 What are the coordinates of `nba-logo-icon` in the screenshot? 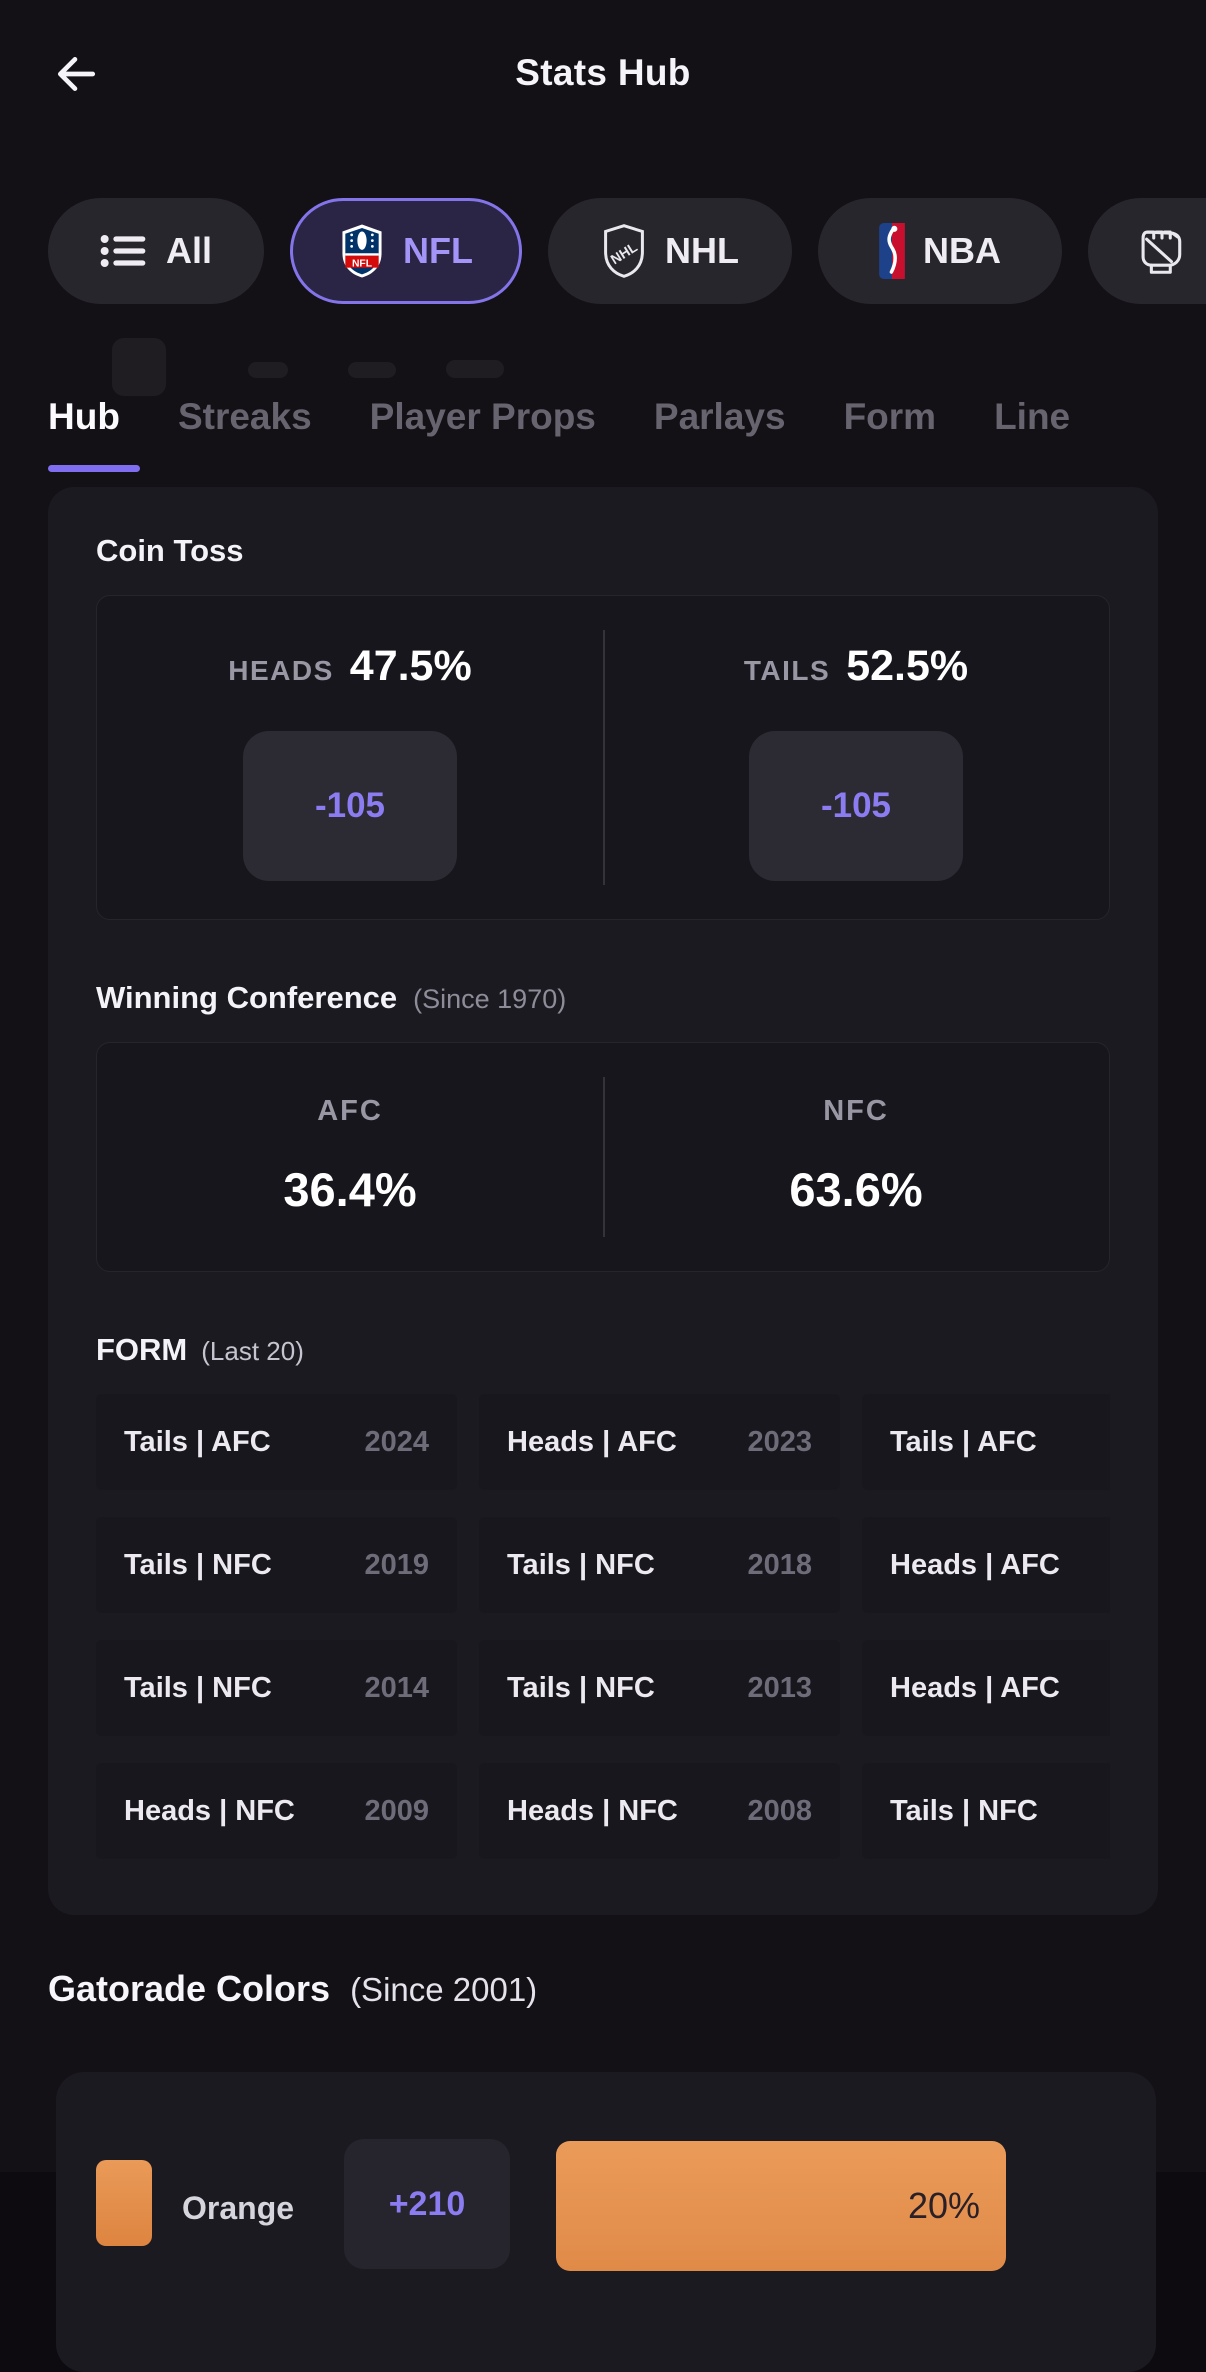 It's located at (892, 251).